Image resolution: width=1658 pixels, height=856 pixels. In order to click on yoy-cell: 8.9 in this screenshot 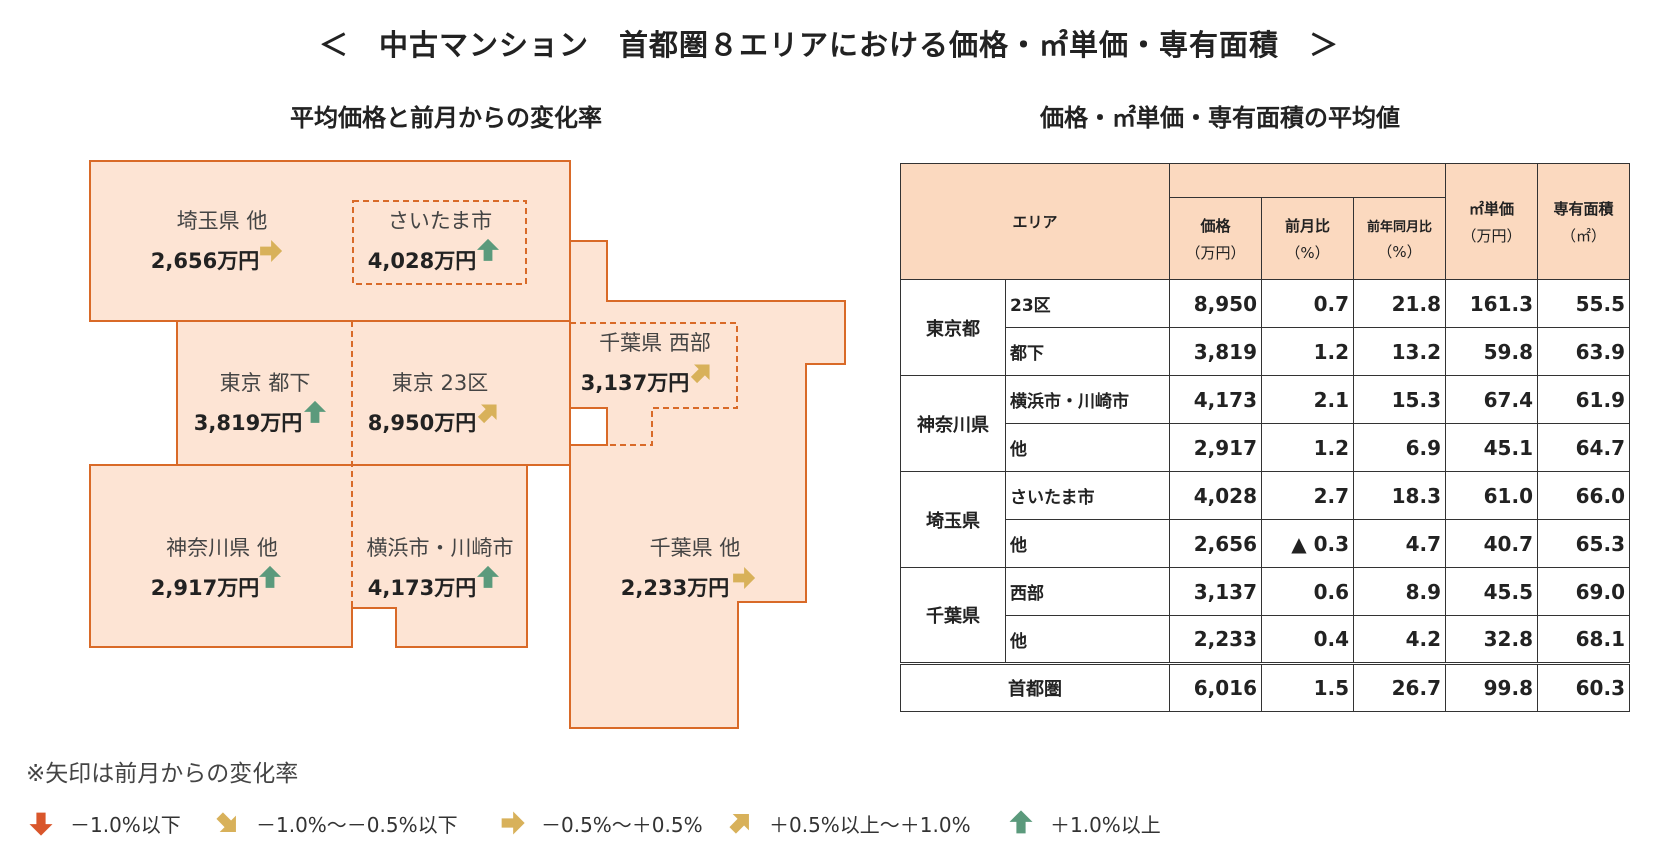, I will do `click(1399, 591)`.